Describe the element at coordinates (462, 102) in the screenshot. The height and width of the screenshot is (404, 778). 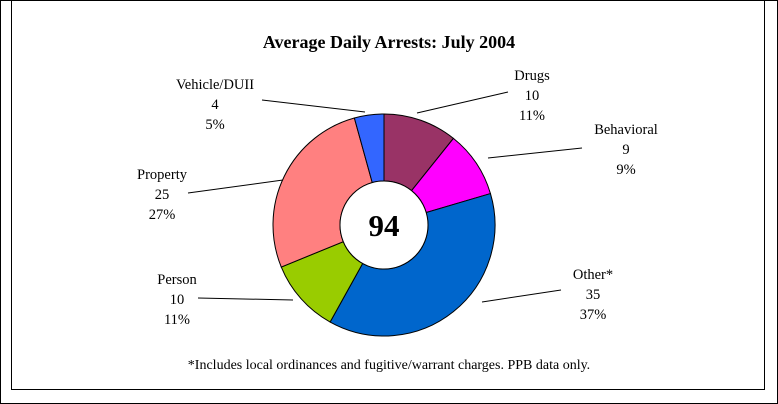
I see `leader-line-drugs` at that location.